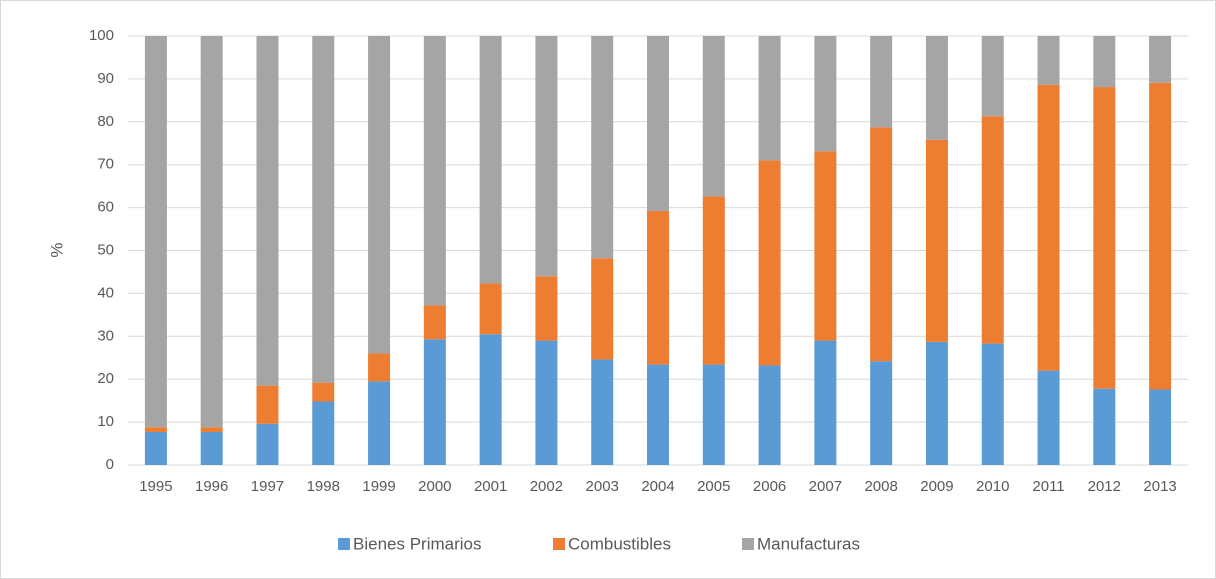 This screenshot has width=1216, height=579. What do you see at coordinates (105, 378) in the screenshot?
I see `y-tick-label: 20` at bounding box center [105, 378].